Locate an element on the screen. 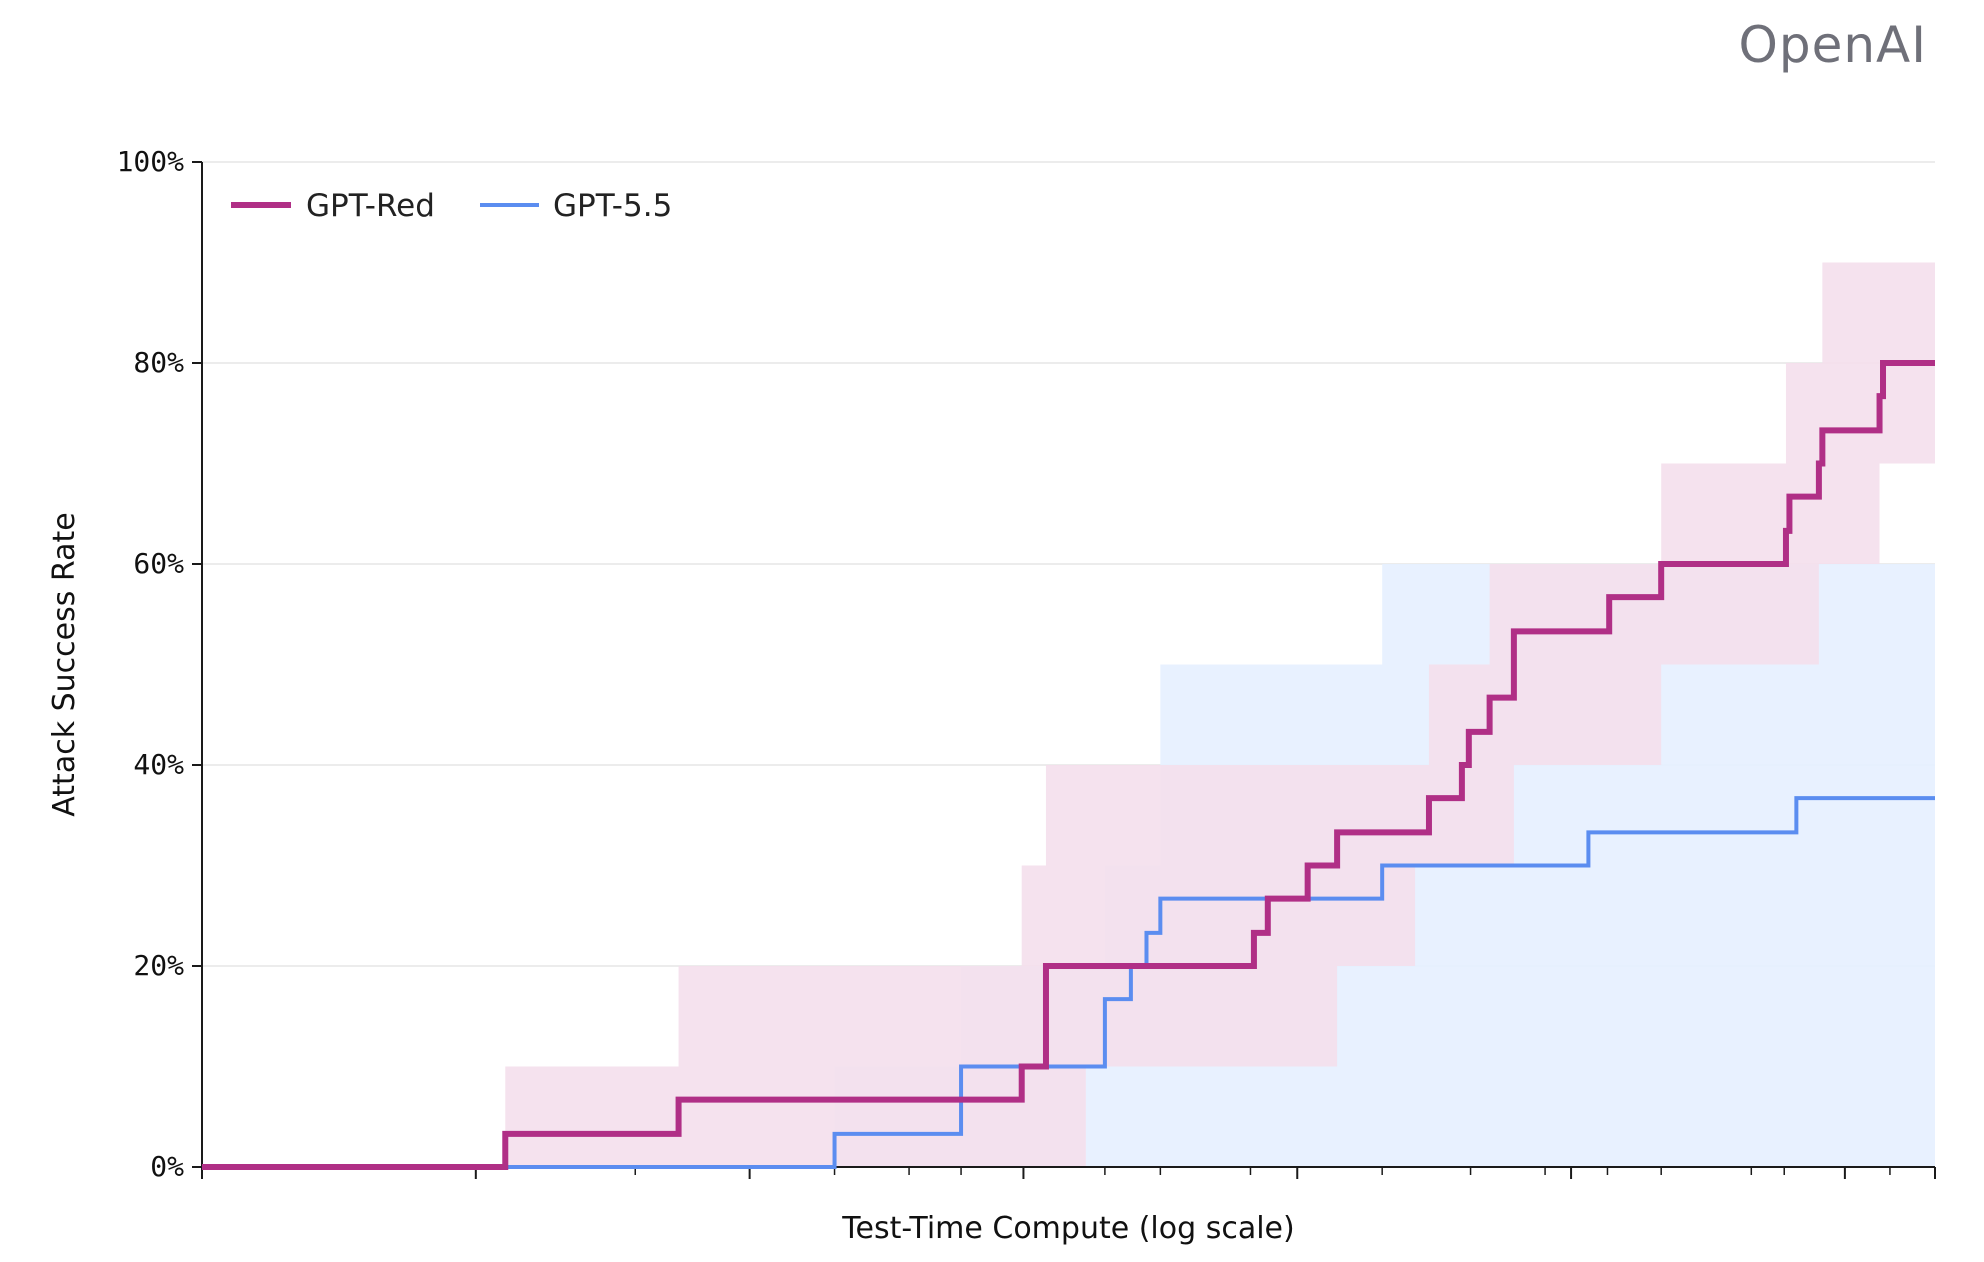 This screenshot has height=1262, width=1984. y-tick-label-3: 60% is located at coordinates (158, 563).